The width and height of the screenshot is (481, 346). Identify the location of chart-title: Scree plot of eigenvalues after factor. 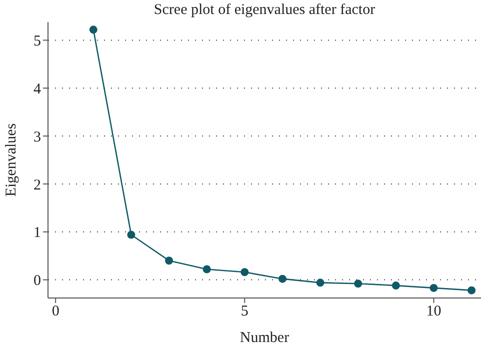
(264, 10).